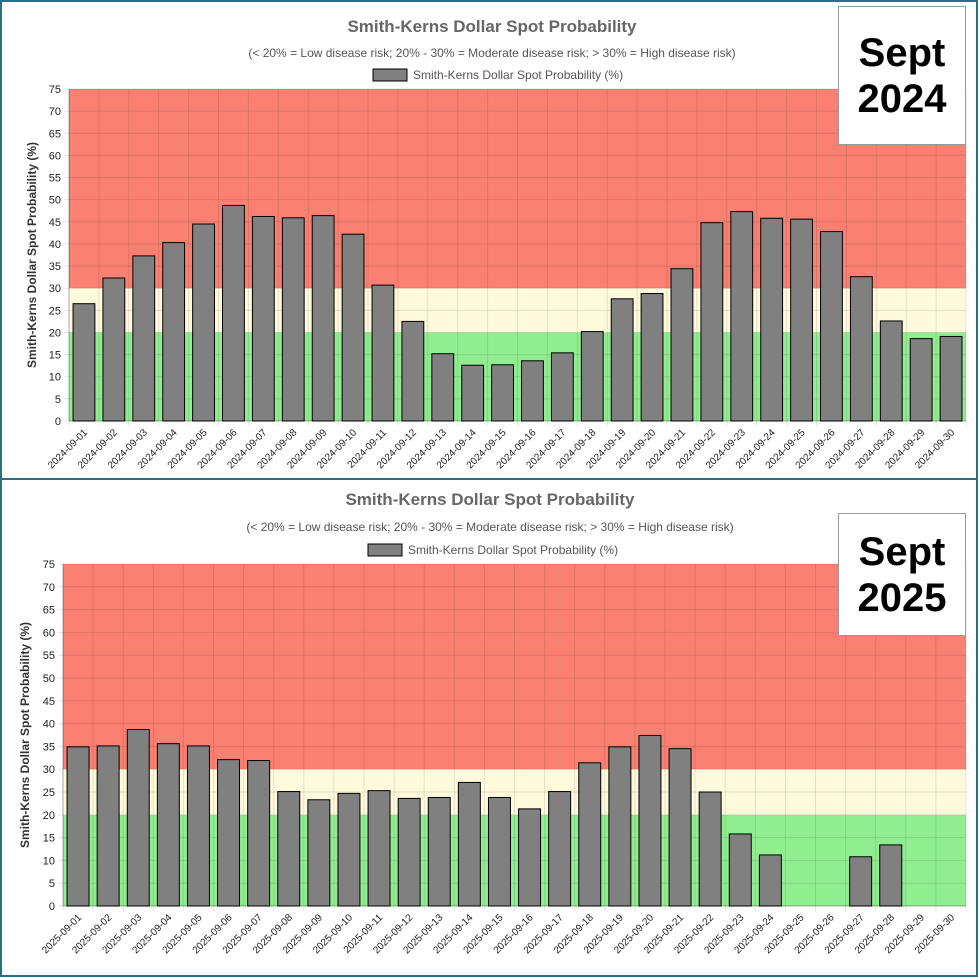 This screenshot has width=980, height=977. I want to click on chart-title: Smith-Kerns Dollar Spot Probability, so click(490, 499).